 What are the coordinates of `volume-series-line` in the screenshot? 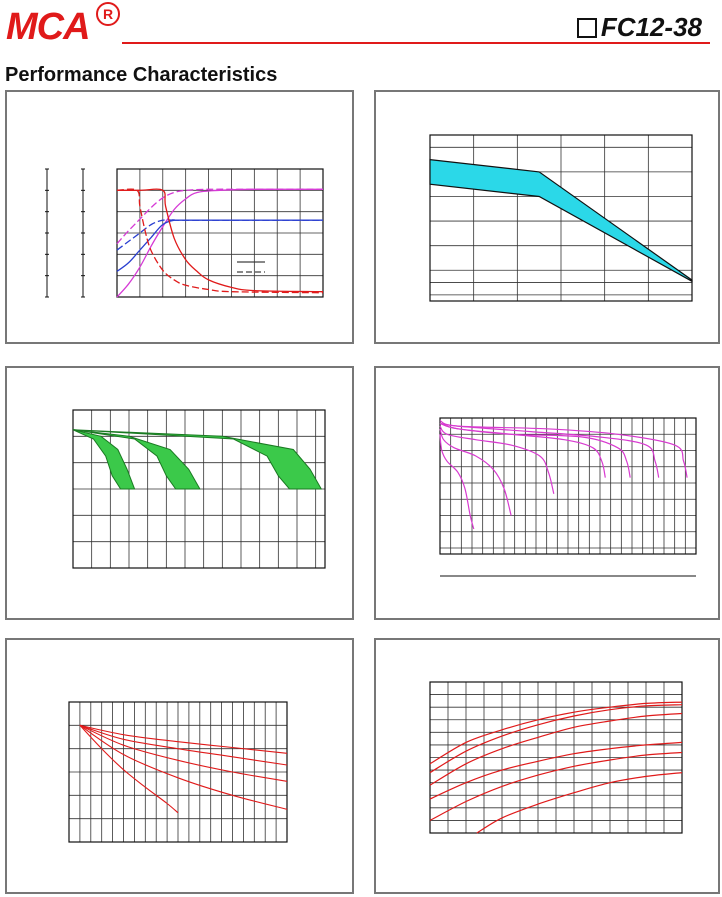 It's located at (219, 216).